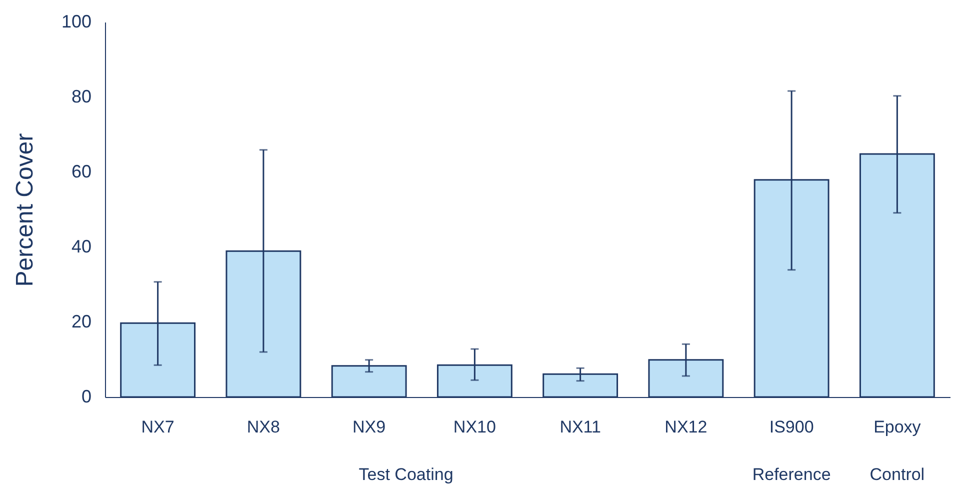 The width and height of the screenshot is (955, 486). I want to click on y-tick-label: 20, so click(81, 322).